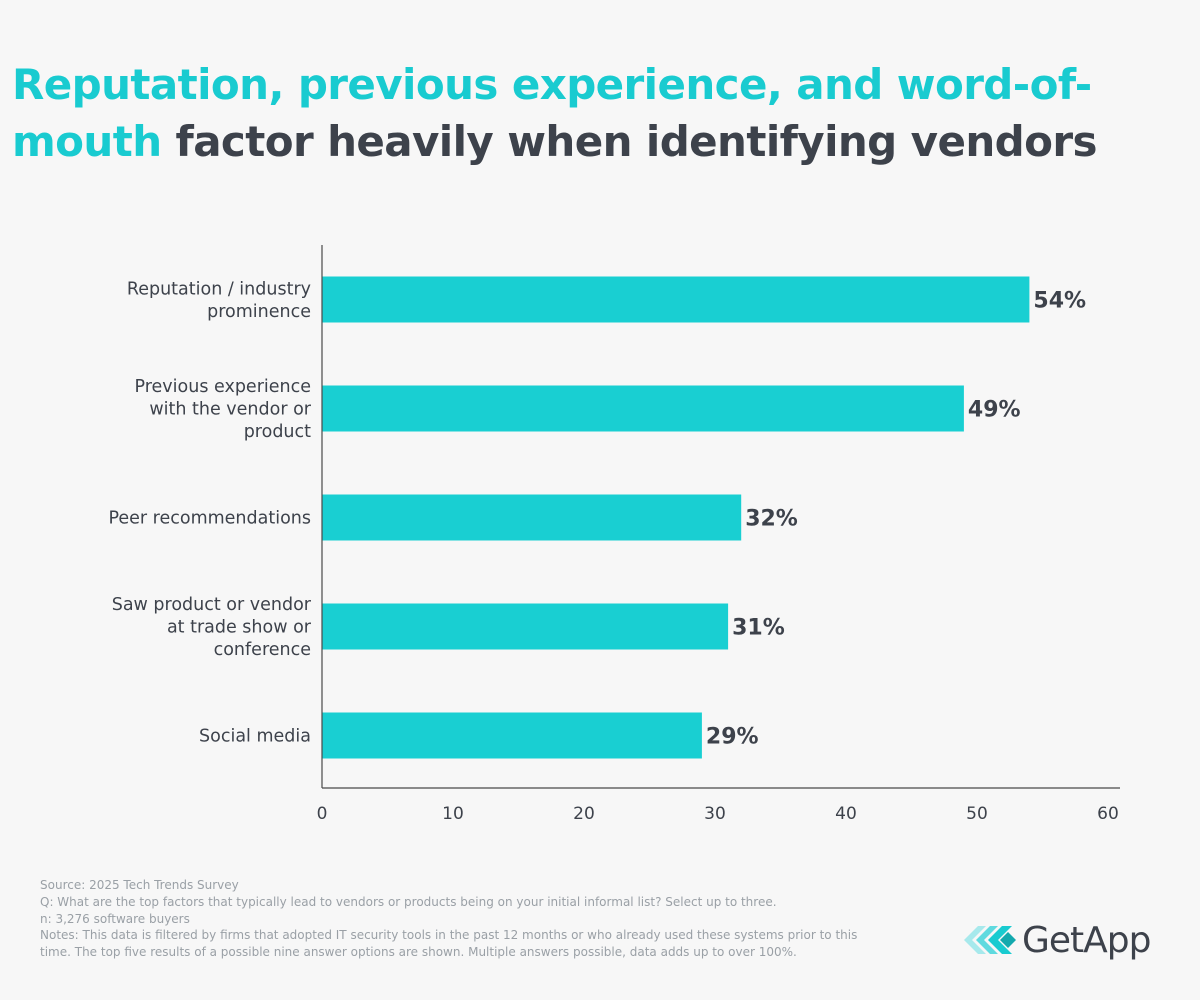  Describe the element at coordinates (1086, 940) in the screenshot. I see `logo-text: GetApp` at that location.